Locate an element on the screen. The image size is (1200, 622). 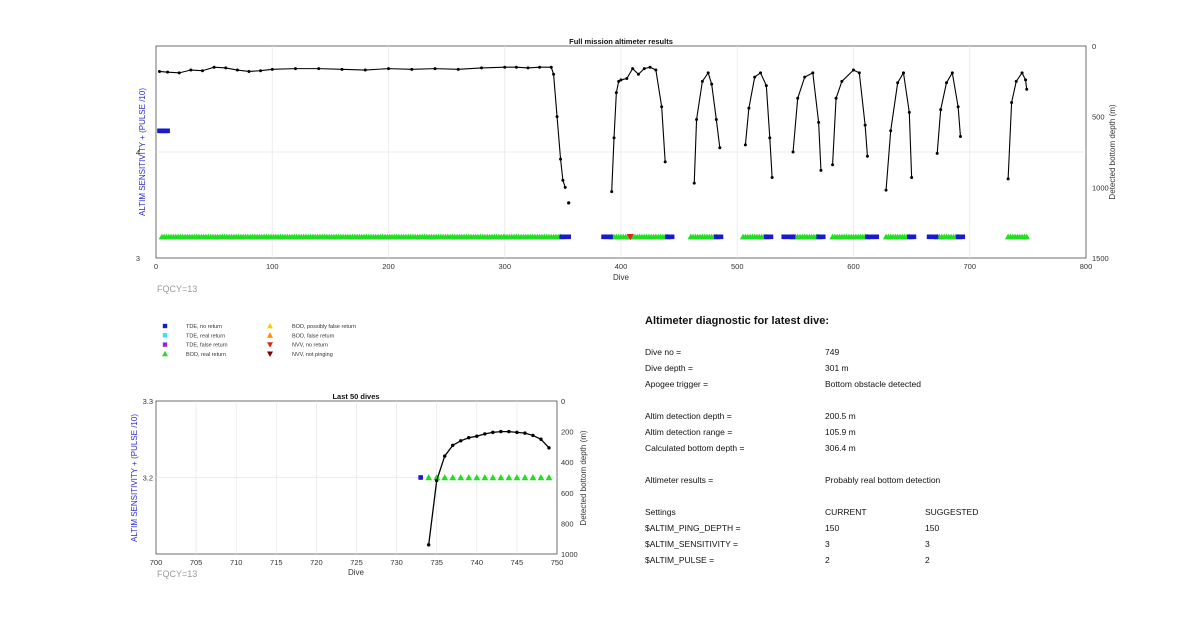
top-plot-ytick-label-right: 500 is located at coordinates (1098, 117).